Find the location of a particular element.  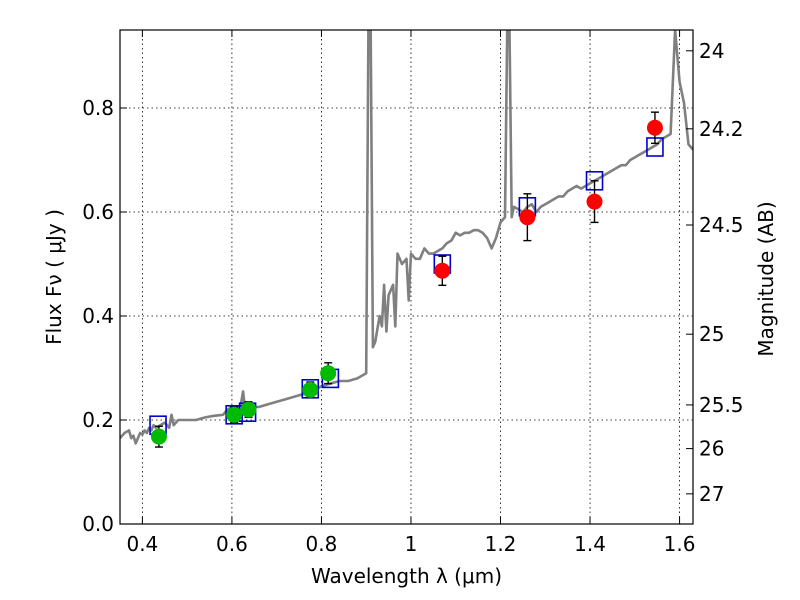

y2-tick-label: 24.5 is located at coordinates (721, 225).